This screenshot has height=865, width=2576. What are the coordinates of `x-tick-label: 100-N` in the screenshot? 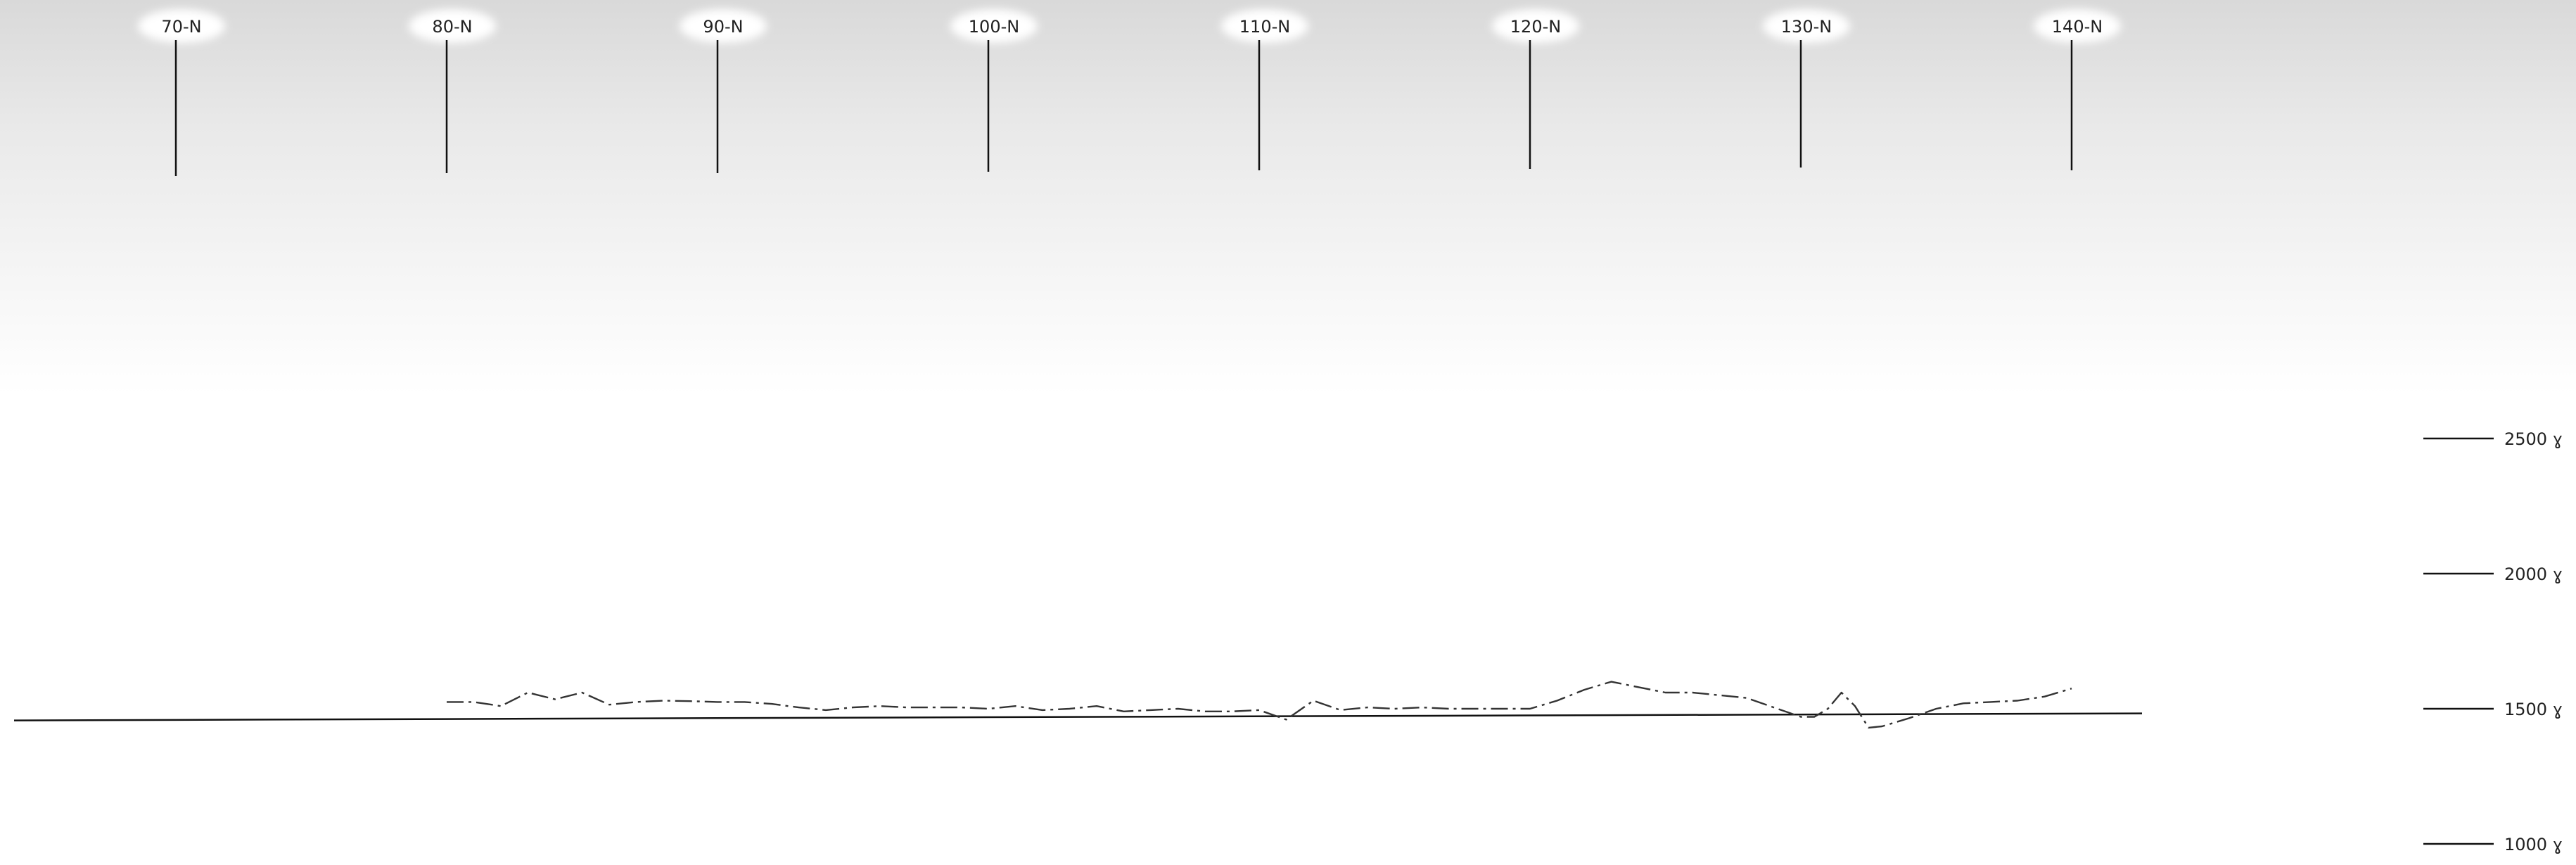 It's located at (994, 27).